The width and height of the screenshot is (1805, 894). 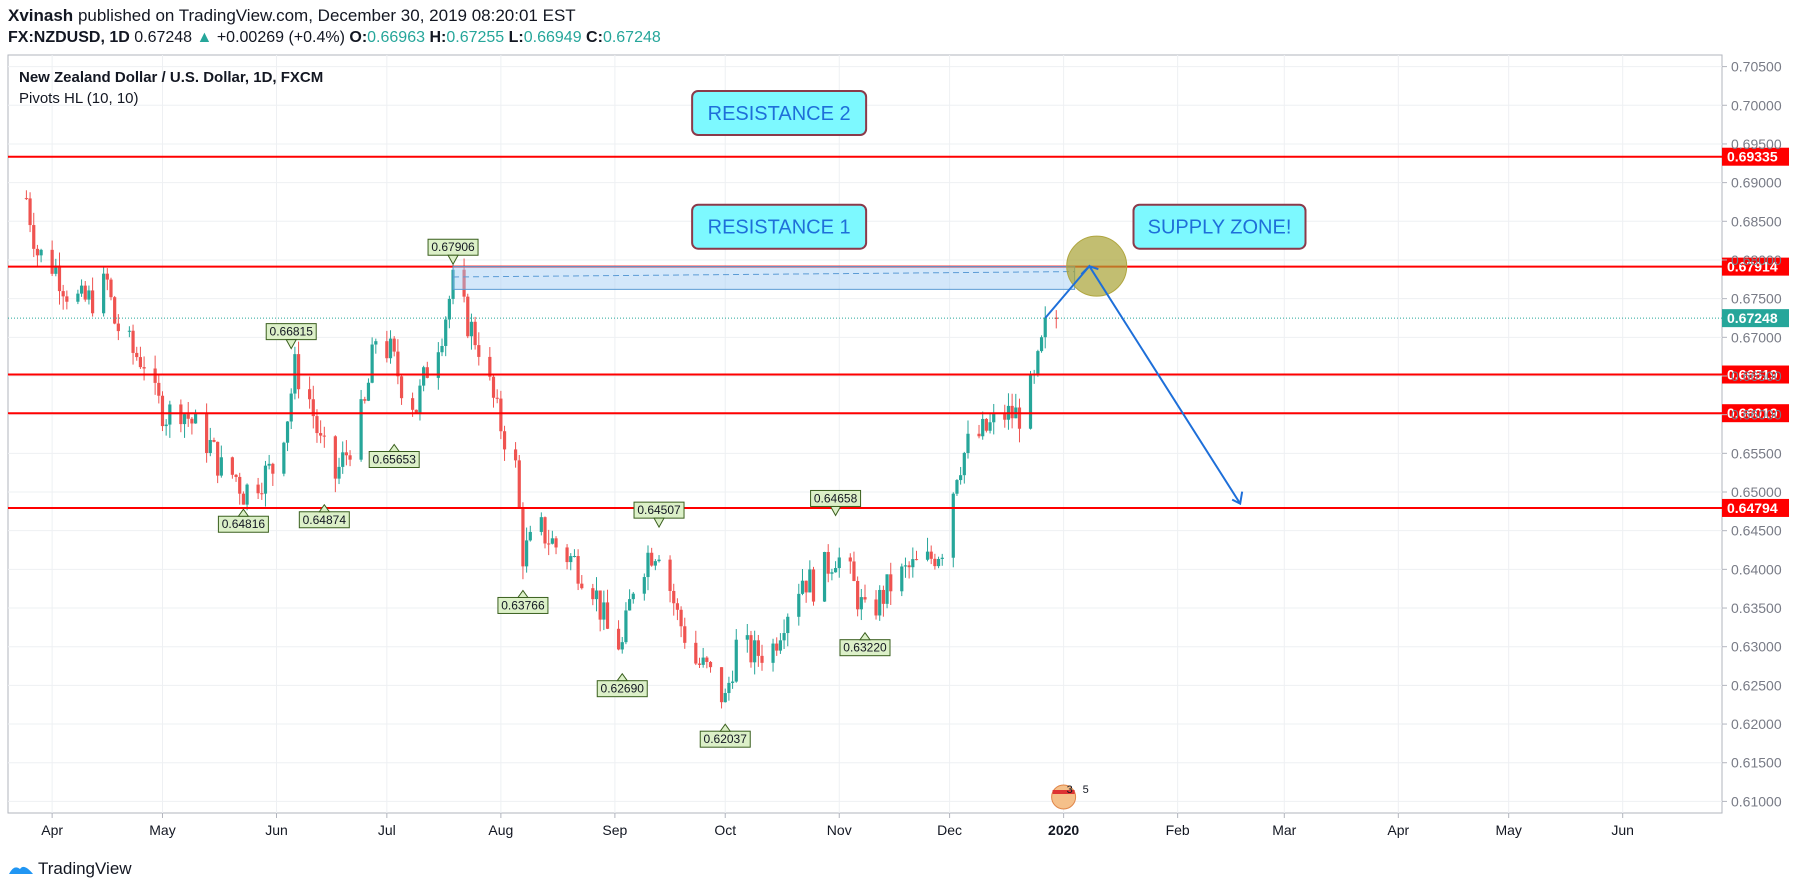 What do you see at coordinates (1237, 498) in the screenshot?
I see `arrow-head-down` at bounding box center [1237, 498].